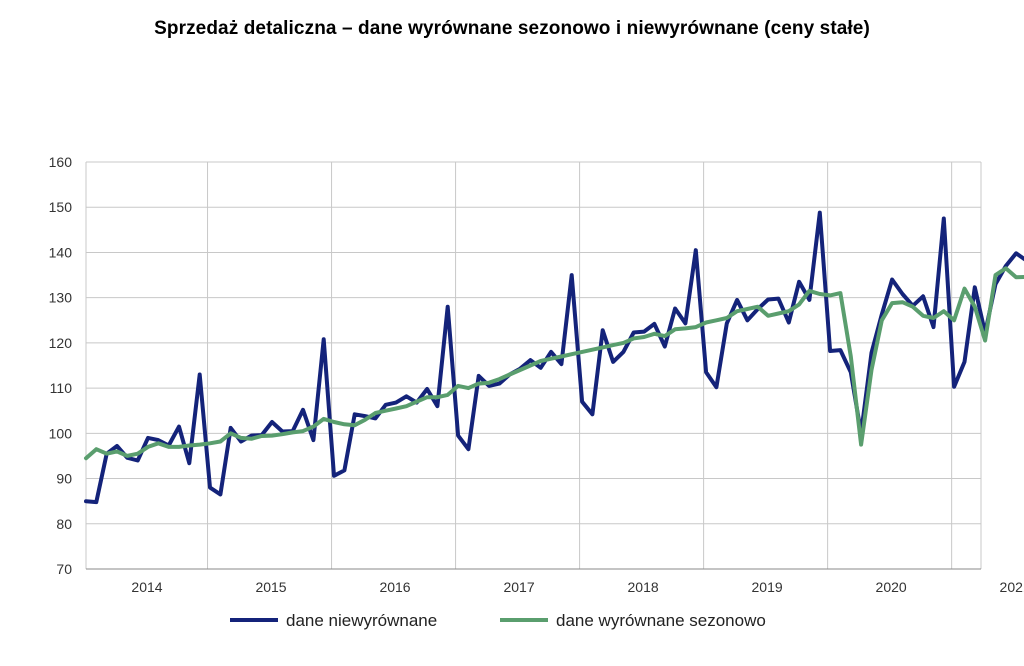  Describe the element at coordinates (518, 587) in the screenshot. I see `x-tick-label: 2017` at that location.